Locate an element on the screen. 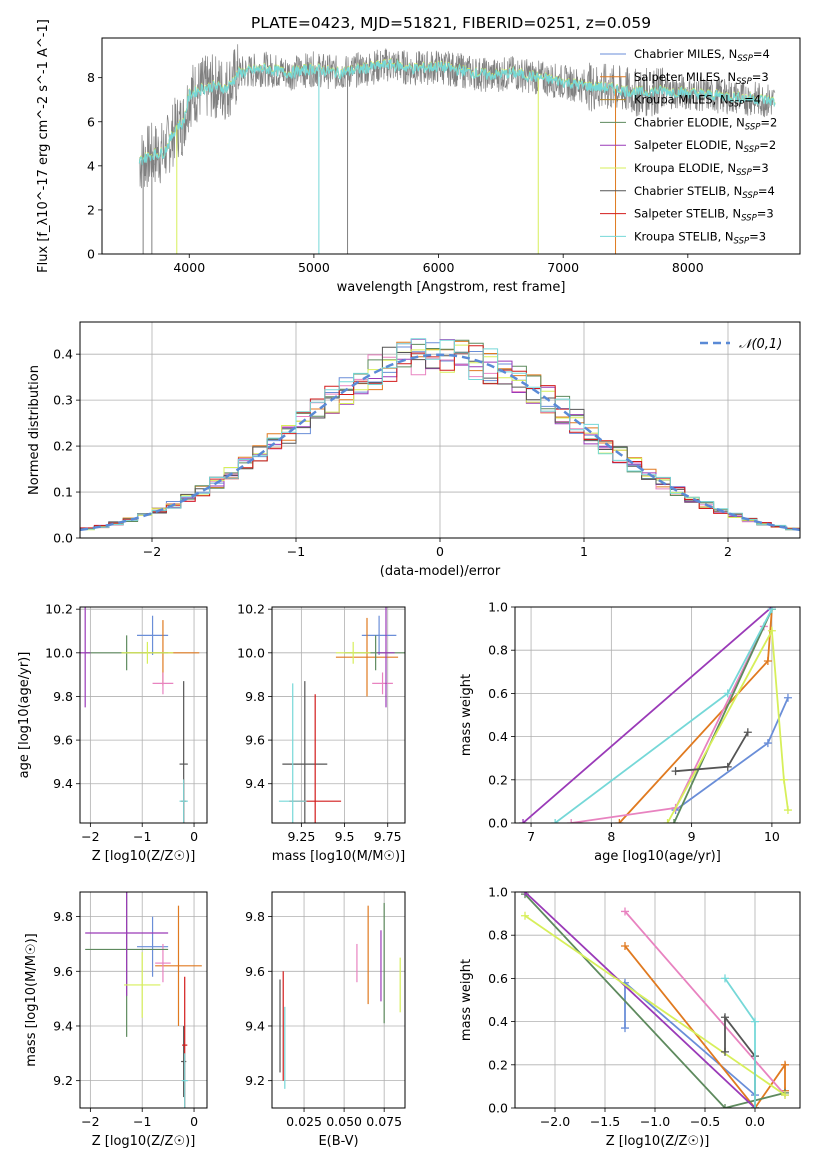 The width and height of the screenshot is (819, 1170). y-tick-label: 0.6 is located at coordinates (498, 693).